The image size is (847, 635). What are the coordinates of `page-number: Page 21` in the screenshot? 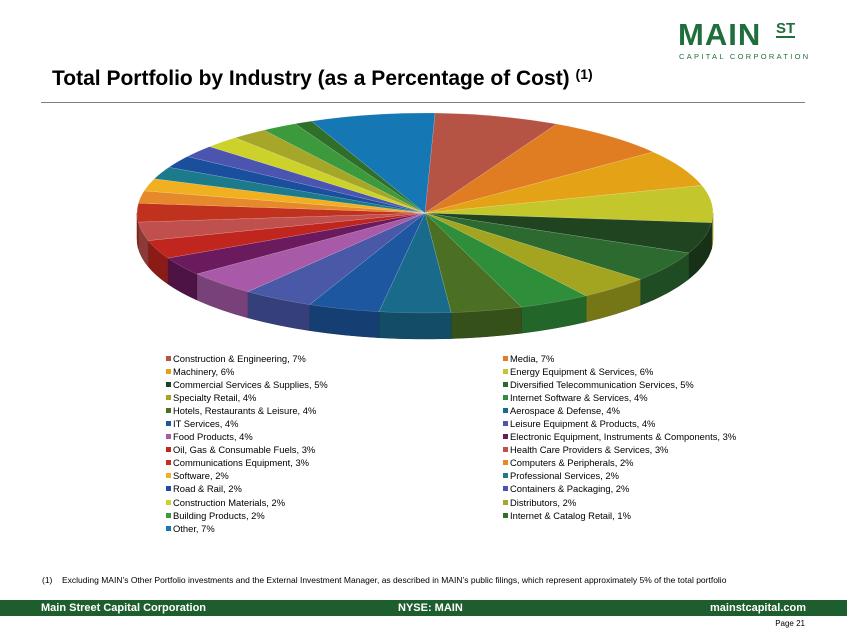 It's located at (790, 623).